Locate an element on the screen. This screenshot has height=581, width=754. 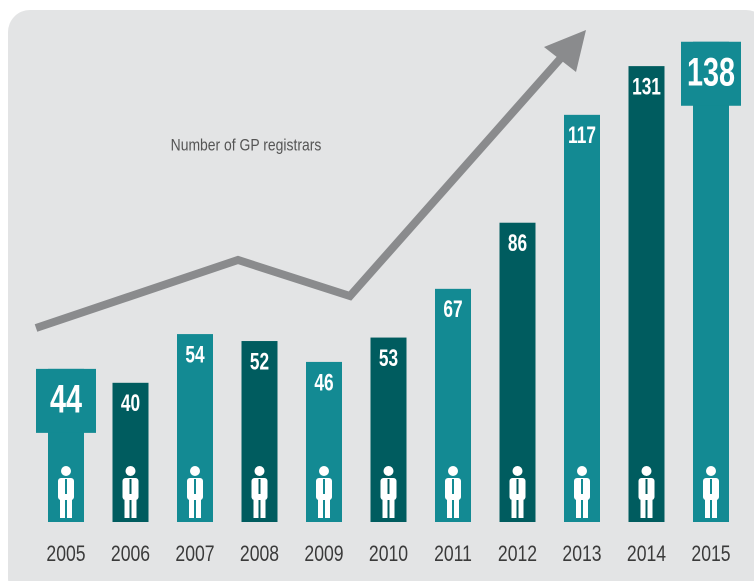
arrow-head is located at coordinates (565, 51).